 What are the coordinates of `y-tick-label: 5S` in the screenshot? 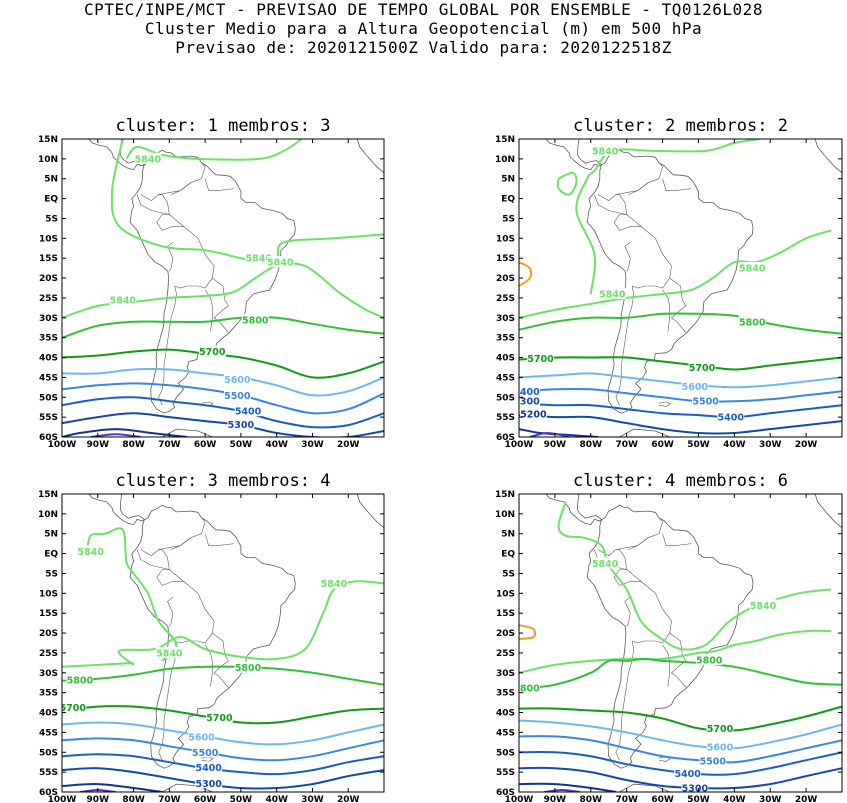 It's located at (508, 219).